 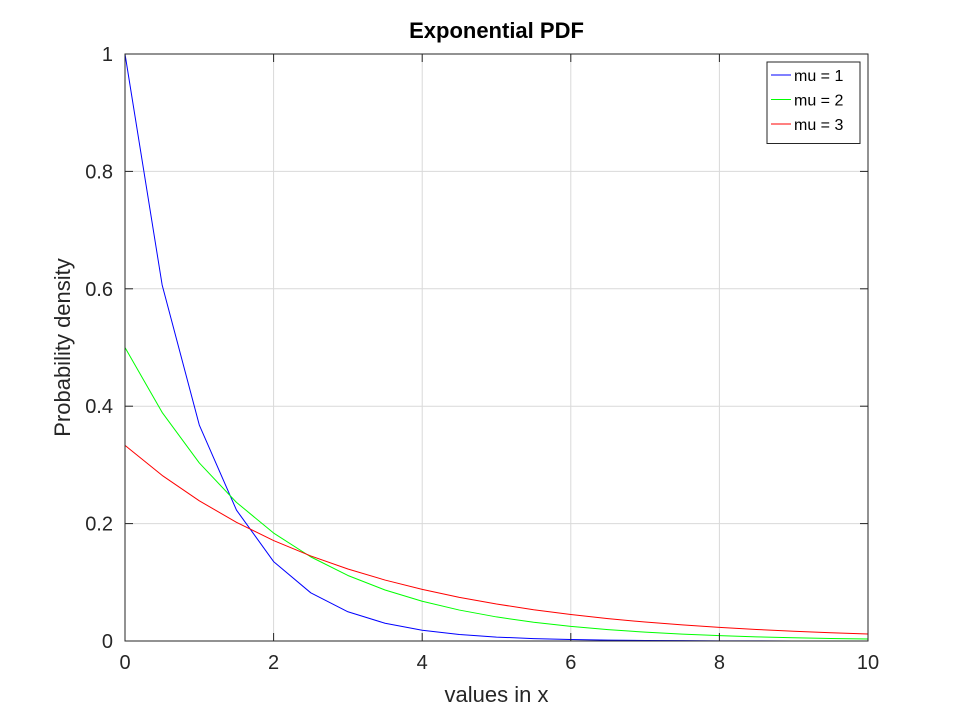 What do you see at coordinates (570, 663) in the screenshot?
I see `x-tick-label: 6` at bounding box center [570, 663].